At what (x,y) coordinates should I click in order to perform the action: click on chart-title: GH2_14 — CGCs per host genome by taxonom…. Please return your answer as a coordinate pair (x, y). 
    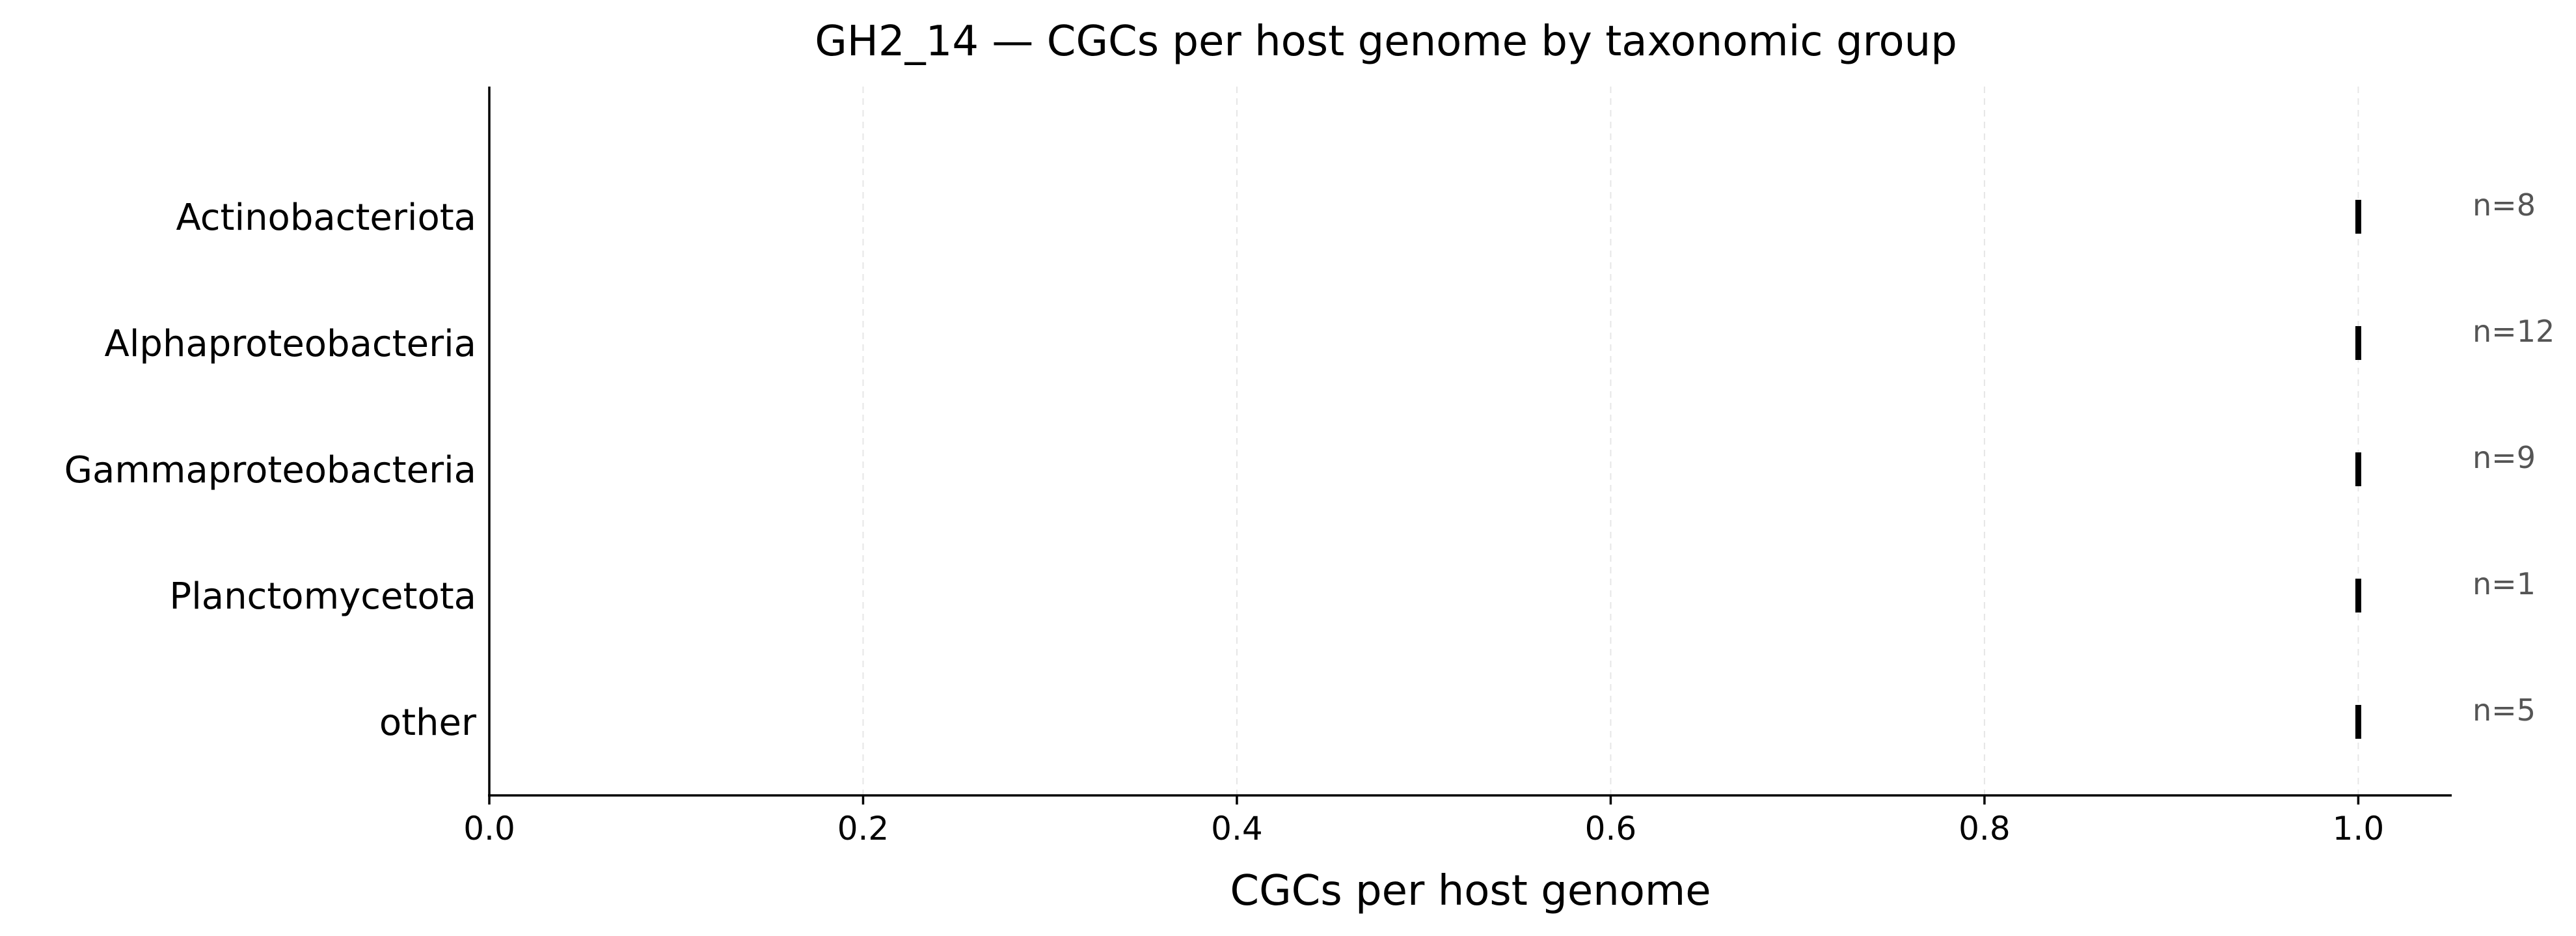
    Looking at the image, I should click on (1386, 42).